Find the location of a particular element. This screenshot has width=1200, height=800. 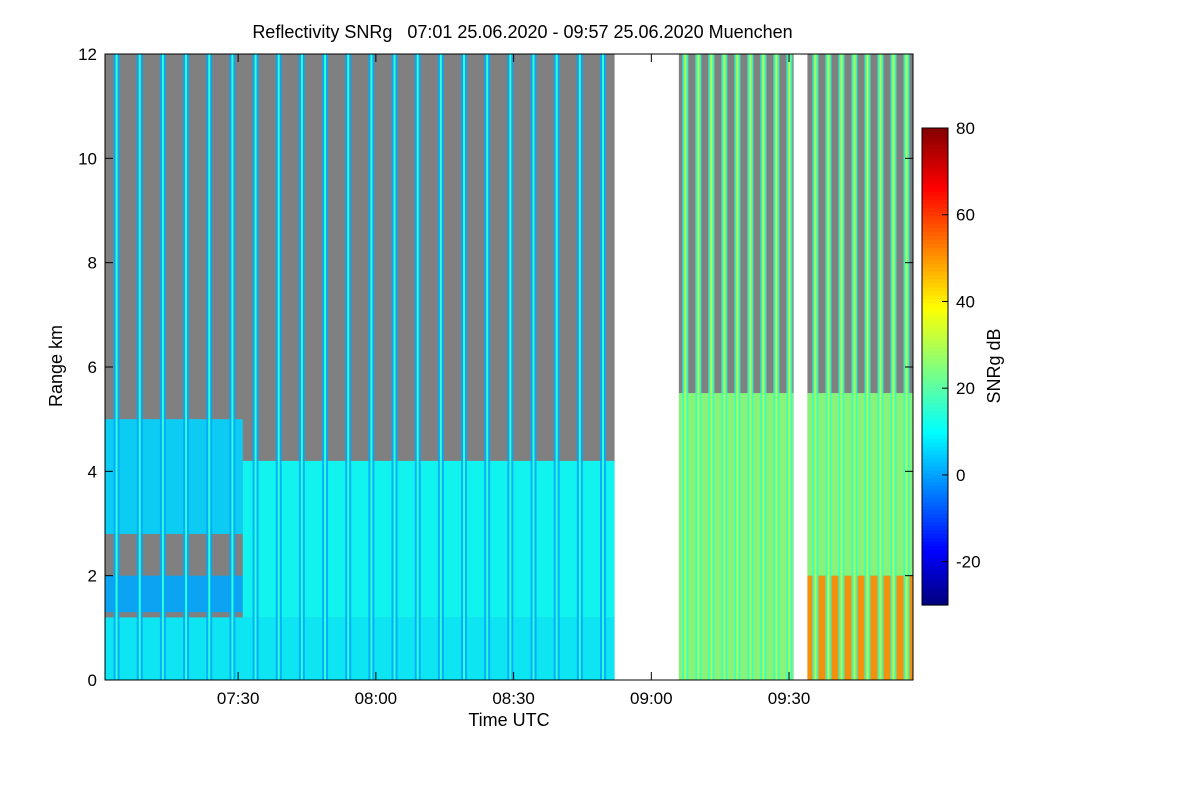

colorbar-frame is located at coordinates (935, 366).